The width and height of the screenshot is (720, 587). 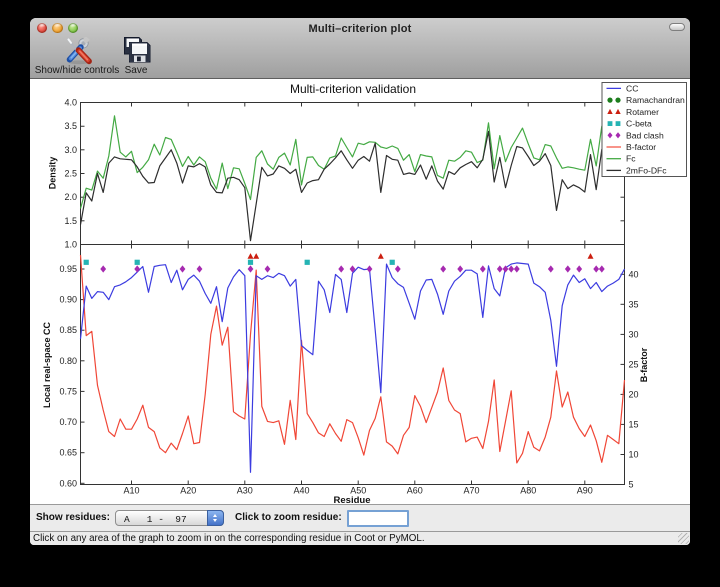 I want to click on svg-text: 10, so click(x=634, y=455).